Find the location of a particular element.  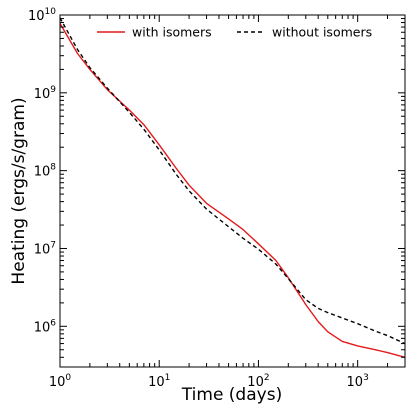

legend-label-with-isomers: with isomers is located at coordinates (172, 32).